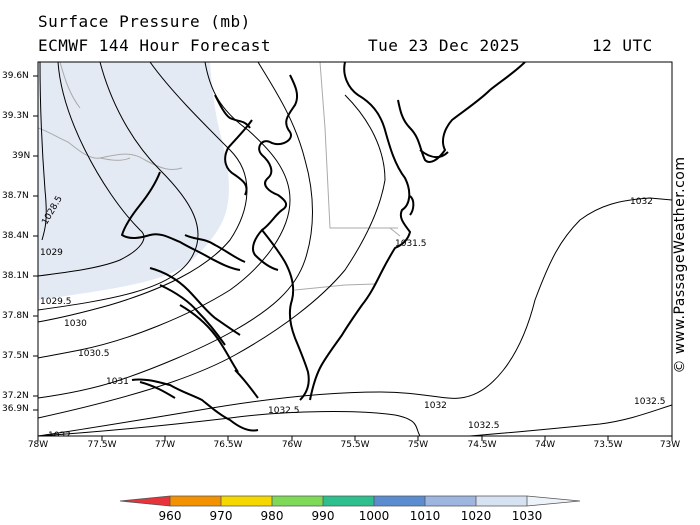 Image resolution: width=700 pixels, height=525 pixels. What do you see at coordinates (670, 445) in the screenshot?
I see `lon-label: 73W` at bounding box center [670, 445].